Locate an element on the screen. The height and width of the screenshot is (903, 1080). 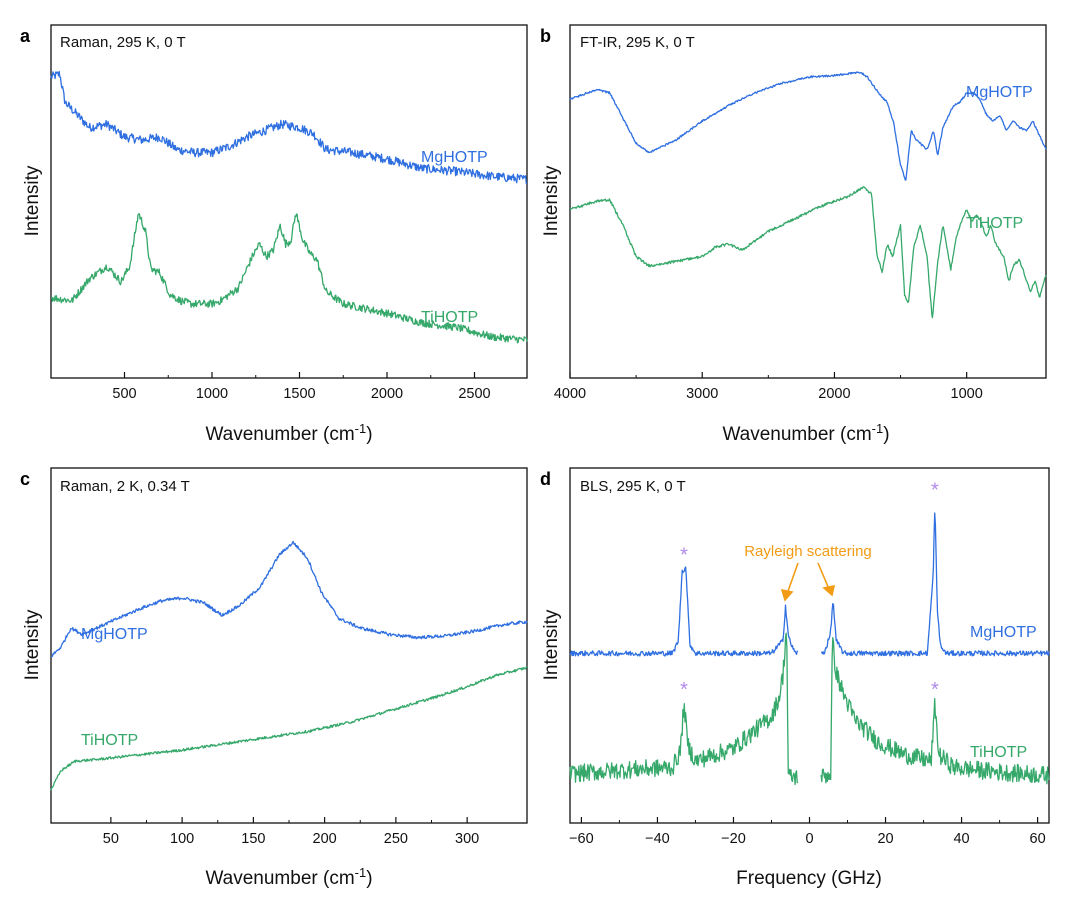
x-tick-label-1: 100 is located at coordinates (182, 839).